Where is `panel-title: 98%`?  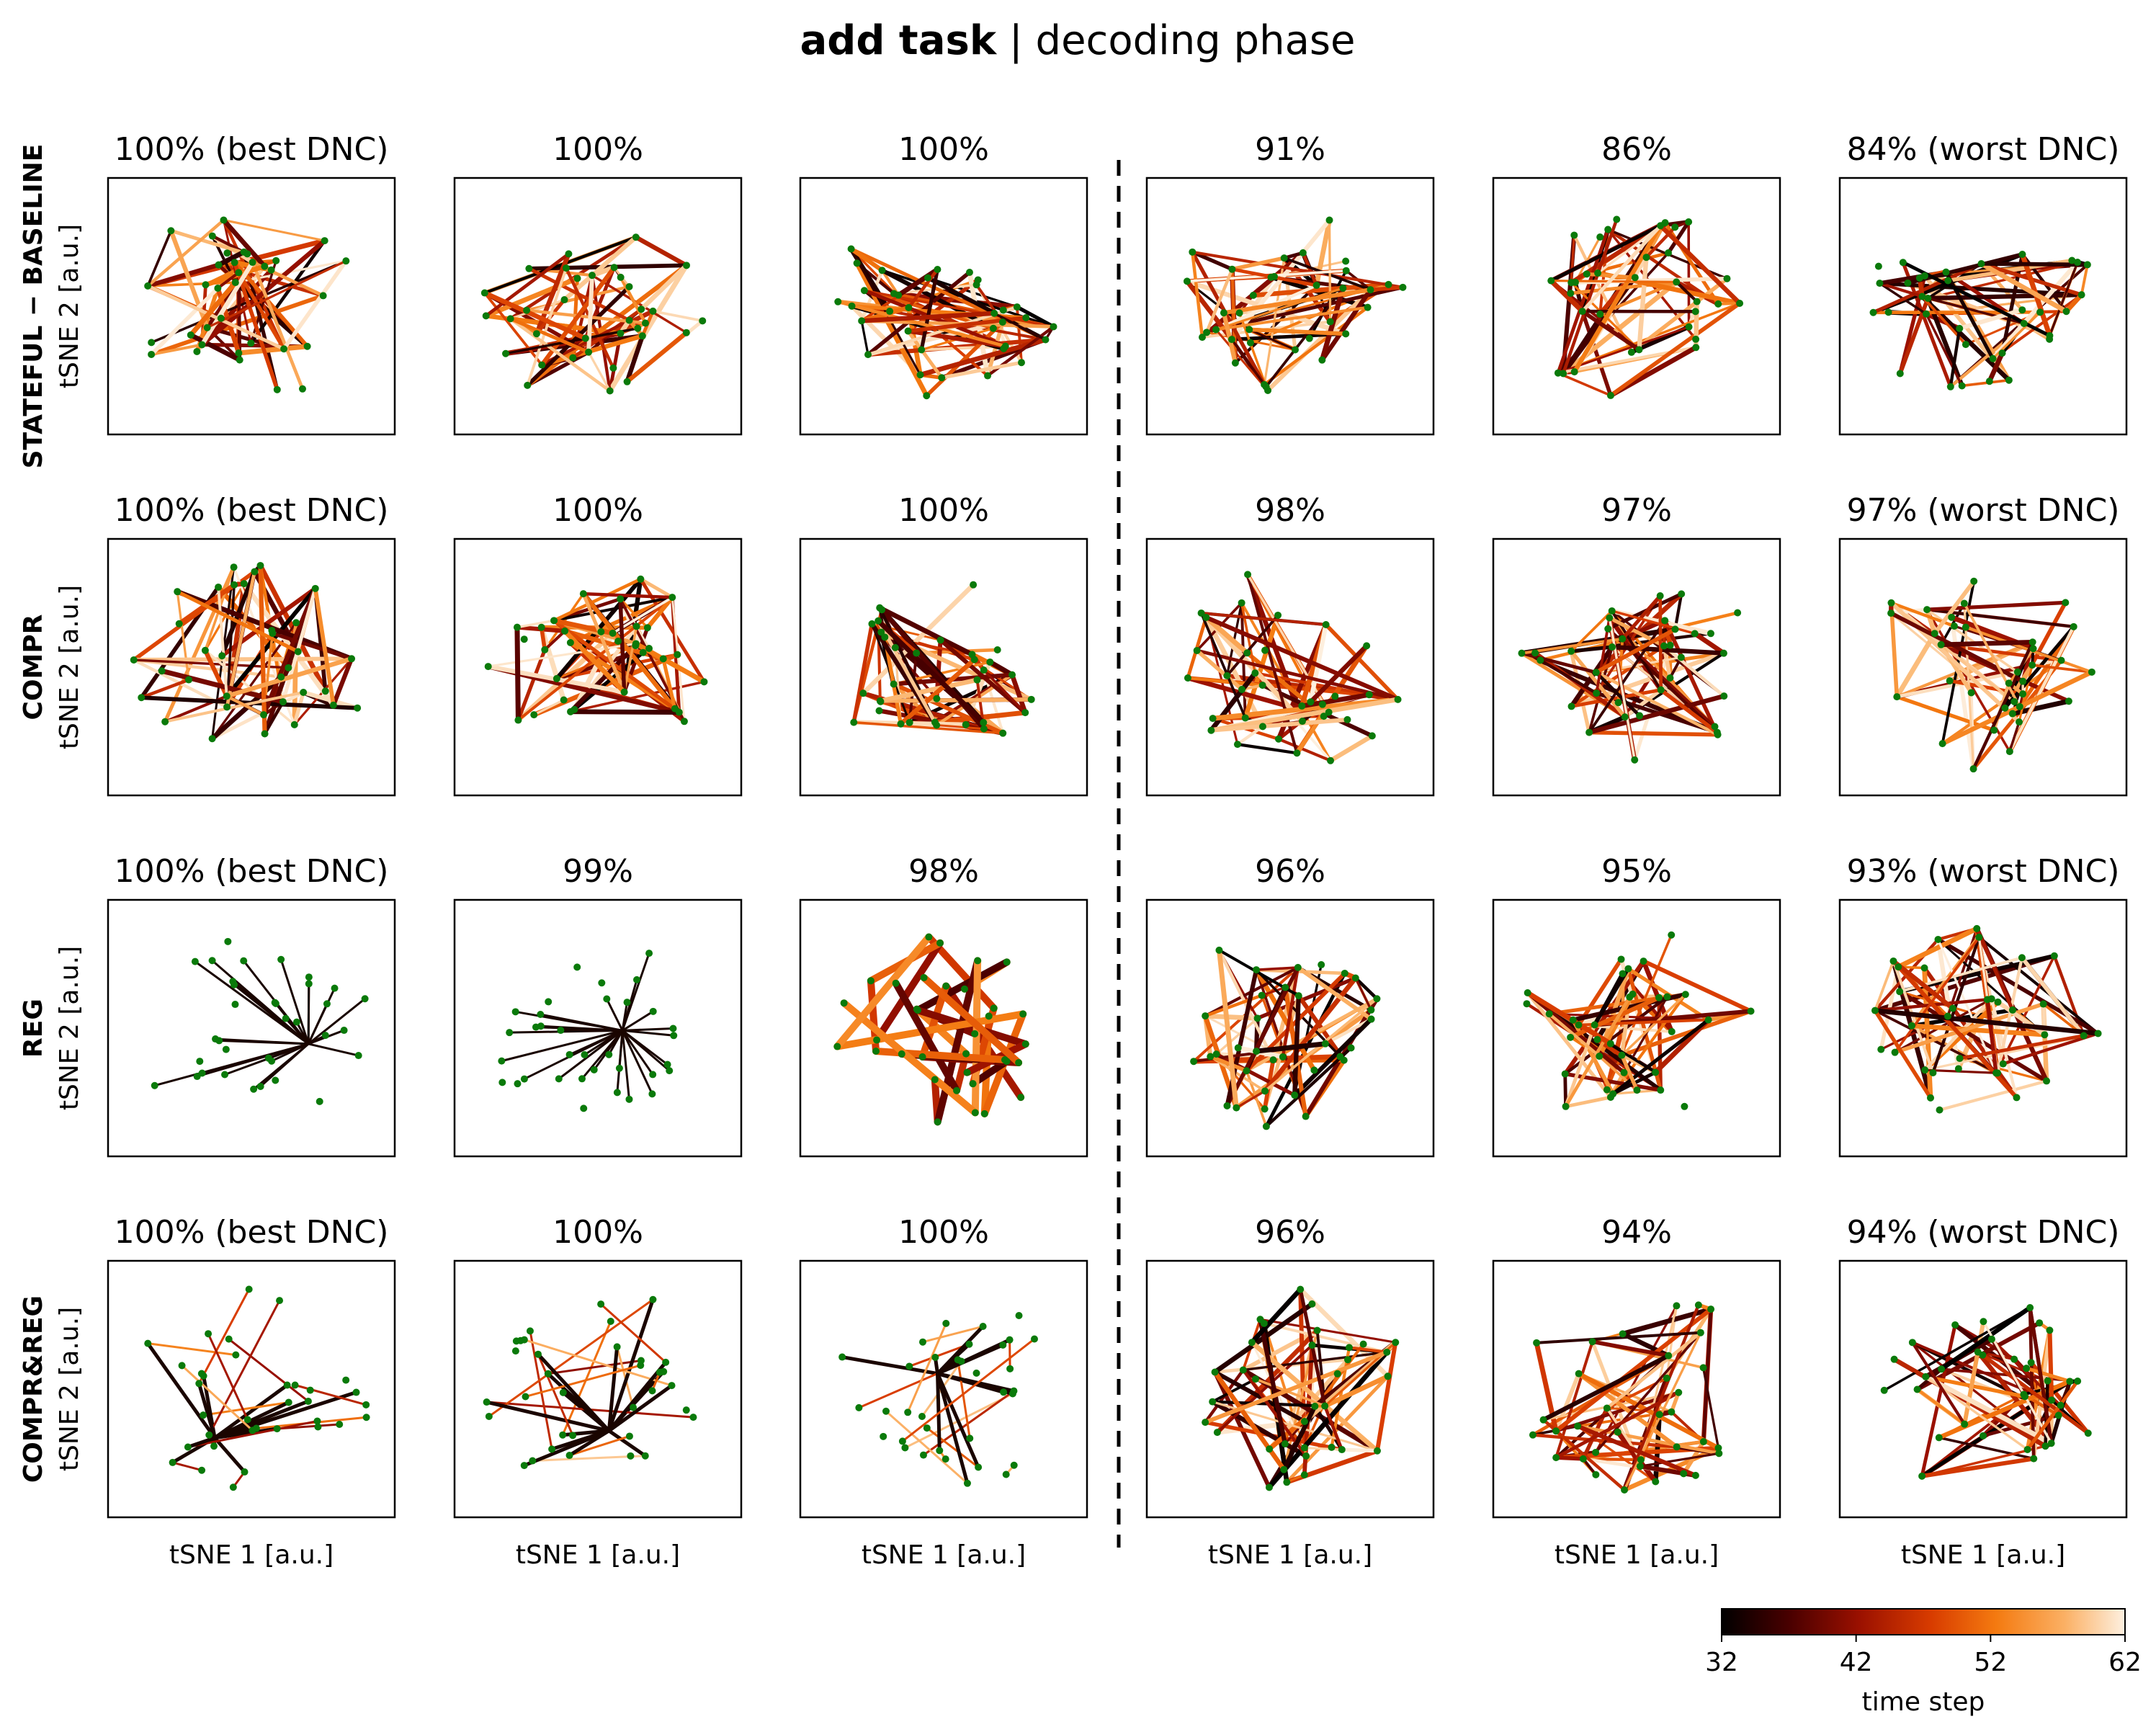
panel-title: 98% is located at coordinates (943, 872).